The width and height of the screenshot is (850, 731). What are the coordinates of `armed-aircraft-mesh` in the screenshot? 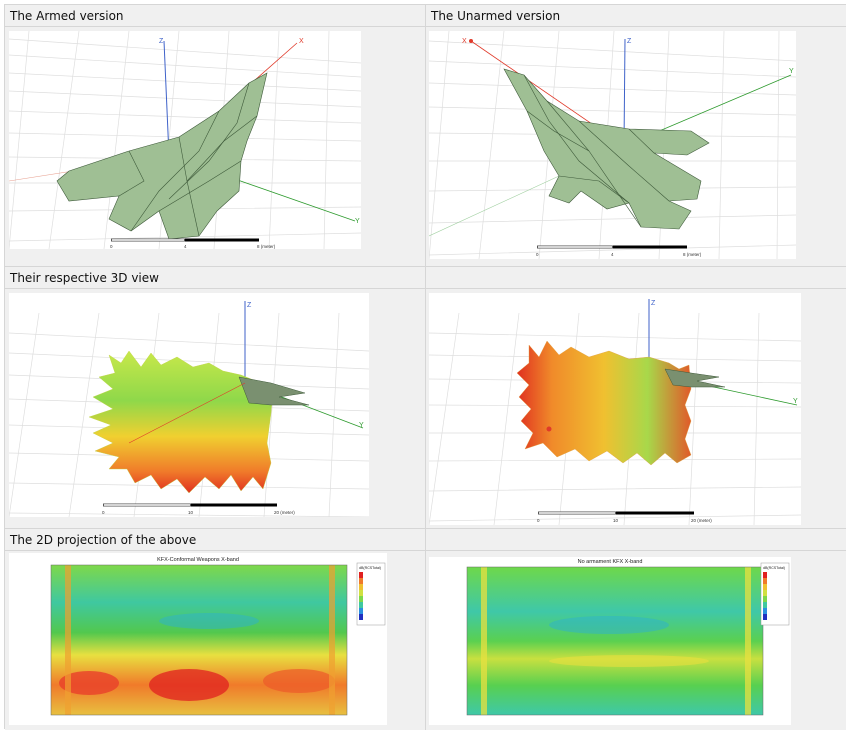 It's located at (162, 156).